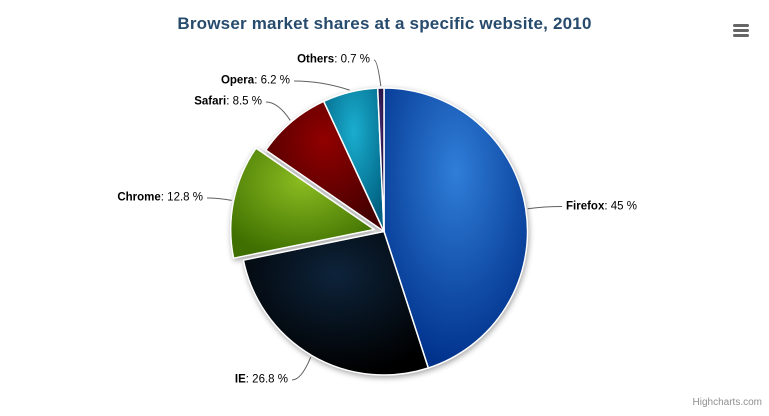 This screenshot has width=769, height=416. What do you see at coordinates (210, 101) in the screenshot?
I see `slice-label-name: Safari` at bounding box center [210, 101].